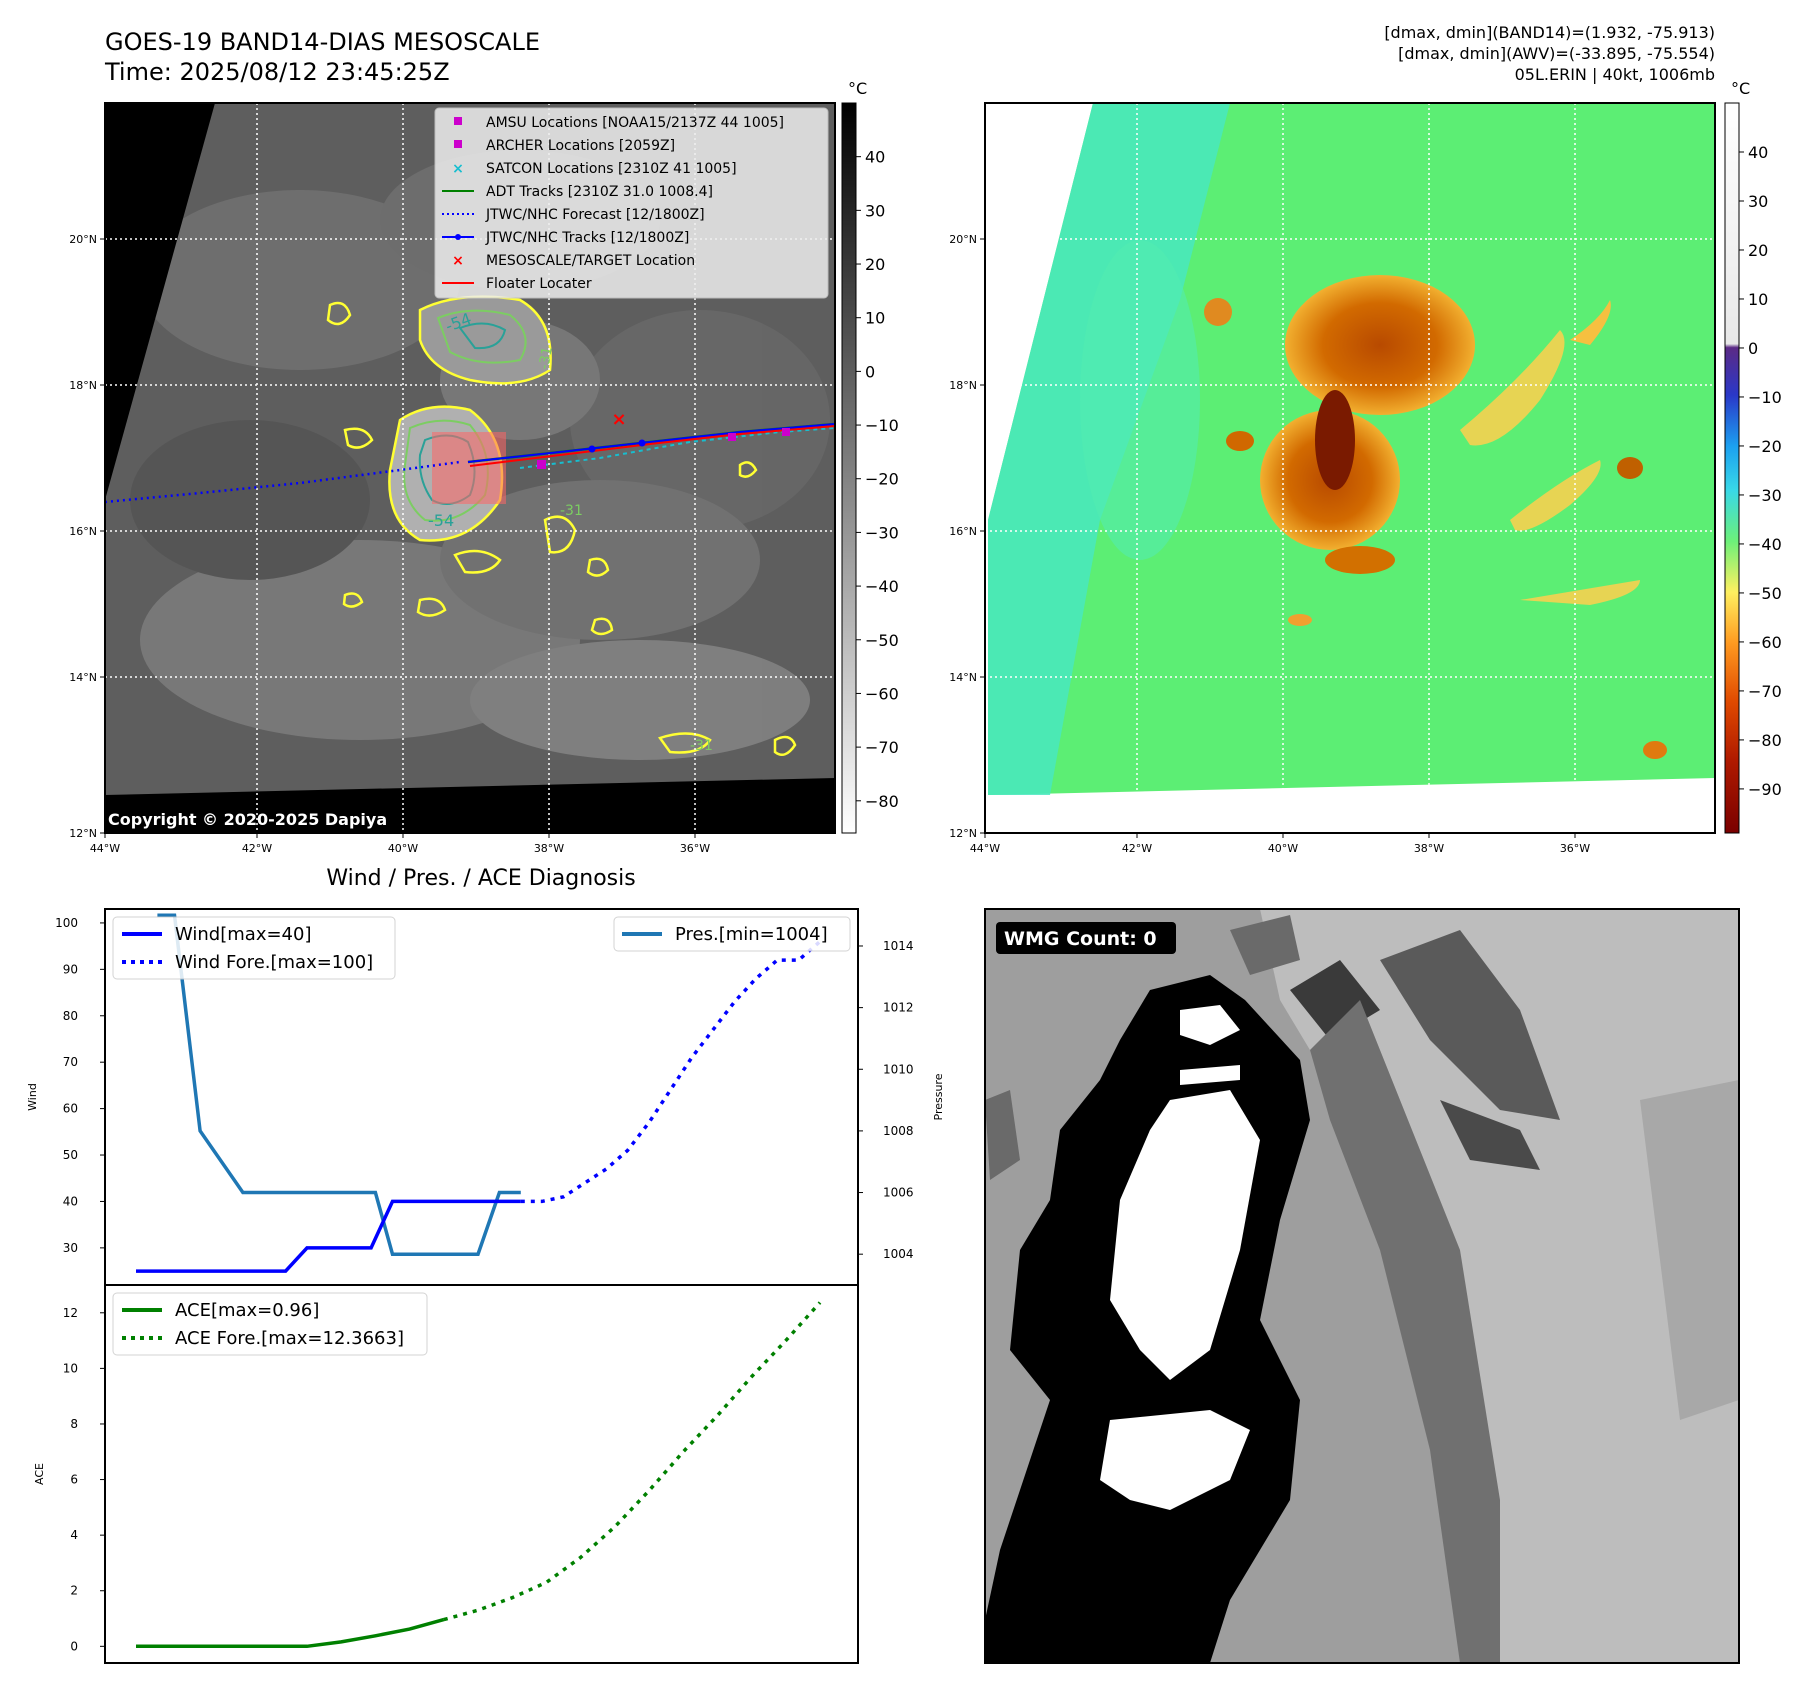  Describe the element at coordinates (274, 962) in the screenshot. I see `wind-legend-item: Wind Fore.[max=100]` at that location.